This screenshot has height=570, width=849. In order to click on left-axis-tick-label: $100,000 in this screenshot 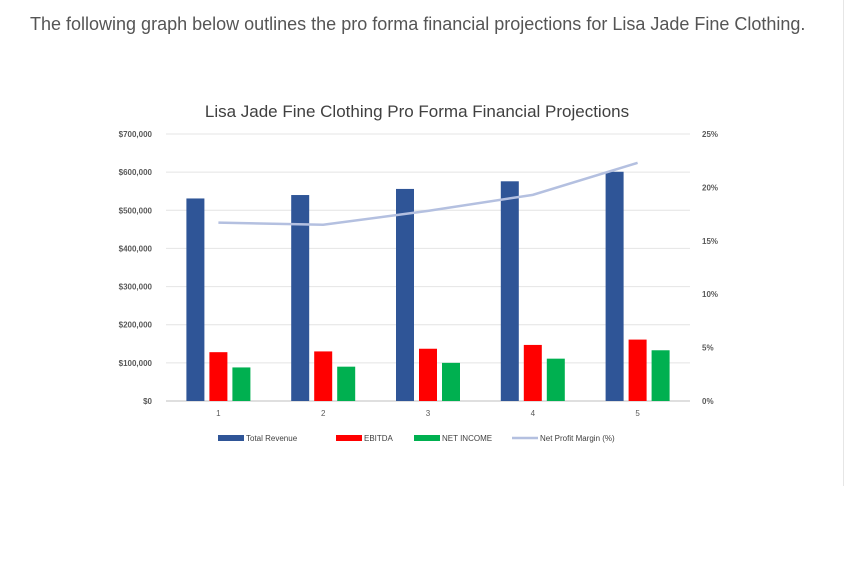, I will do `click(136, 363)`.